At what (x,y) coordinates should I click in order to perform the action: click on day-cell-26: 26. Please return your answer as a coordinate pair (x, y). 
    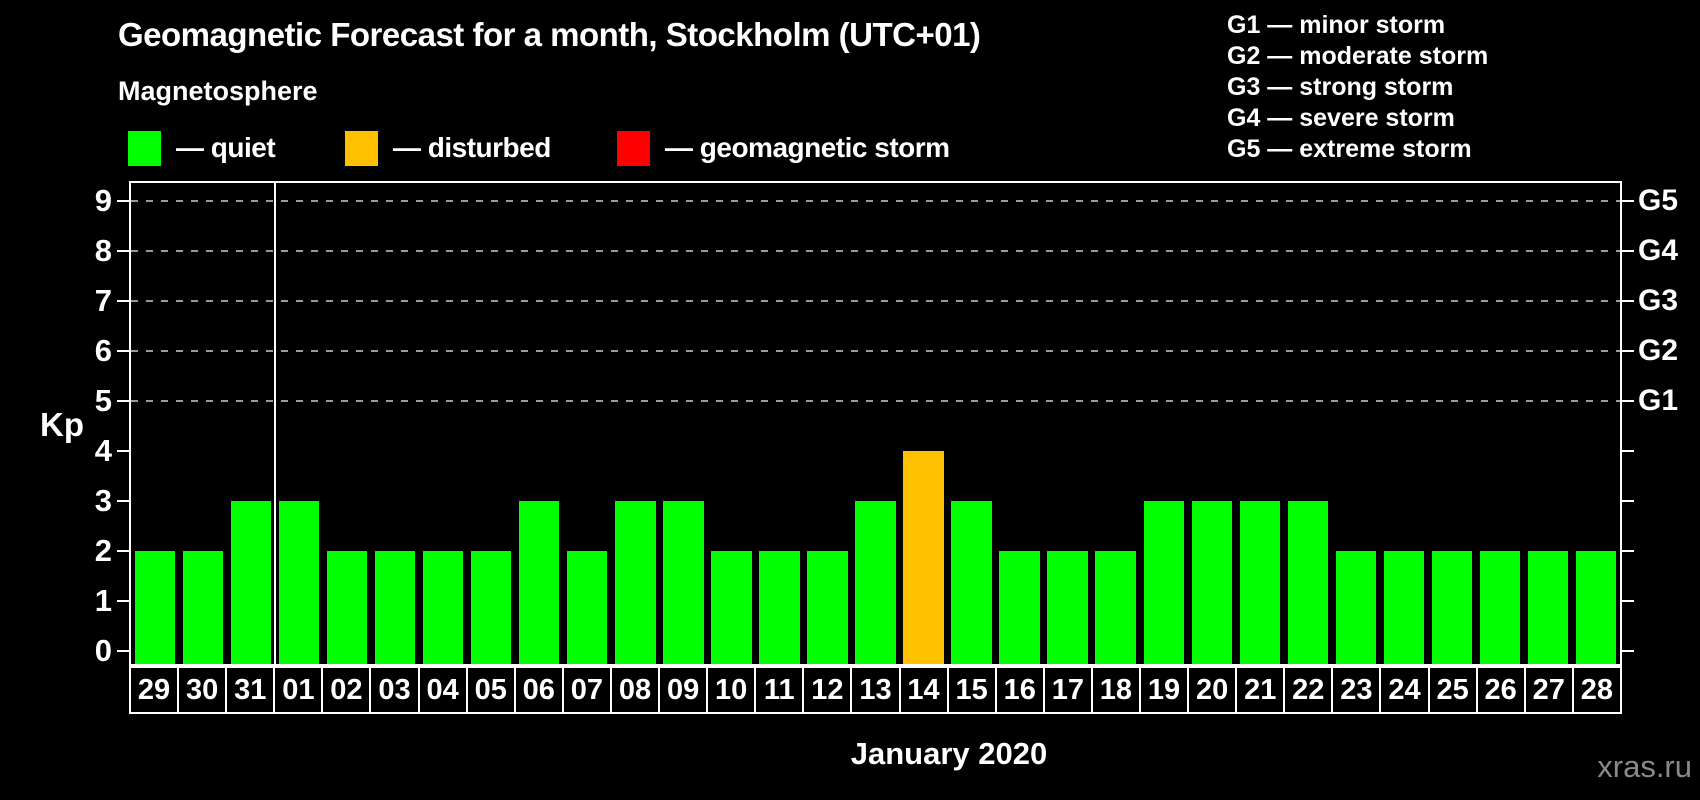
    Looking at the image, I should click on (1500, 690).